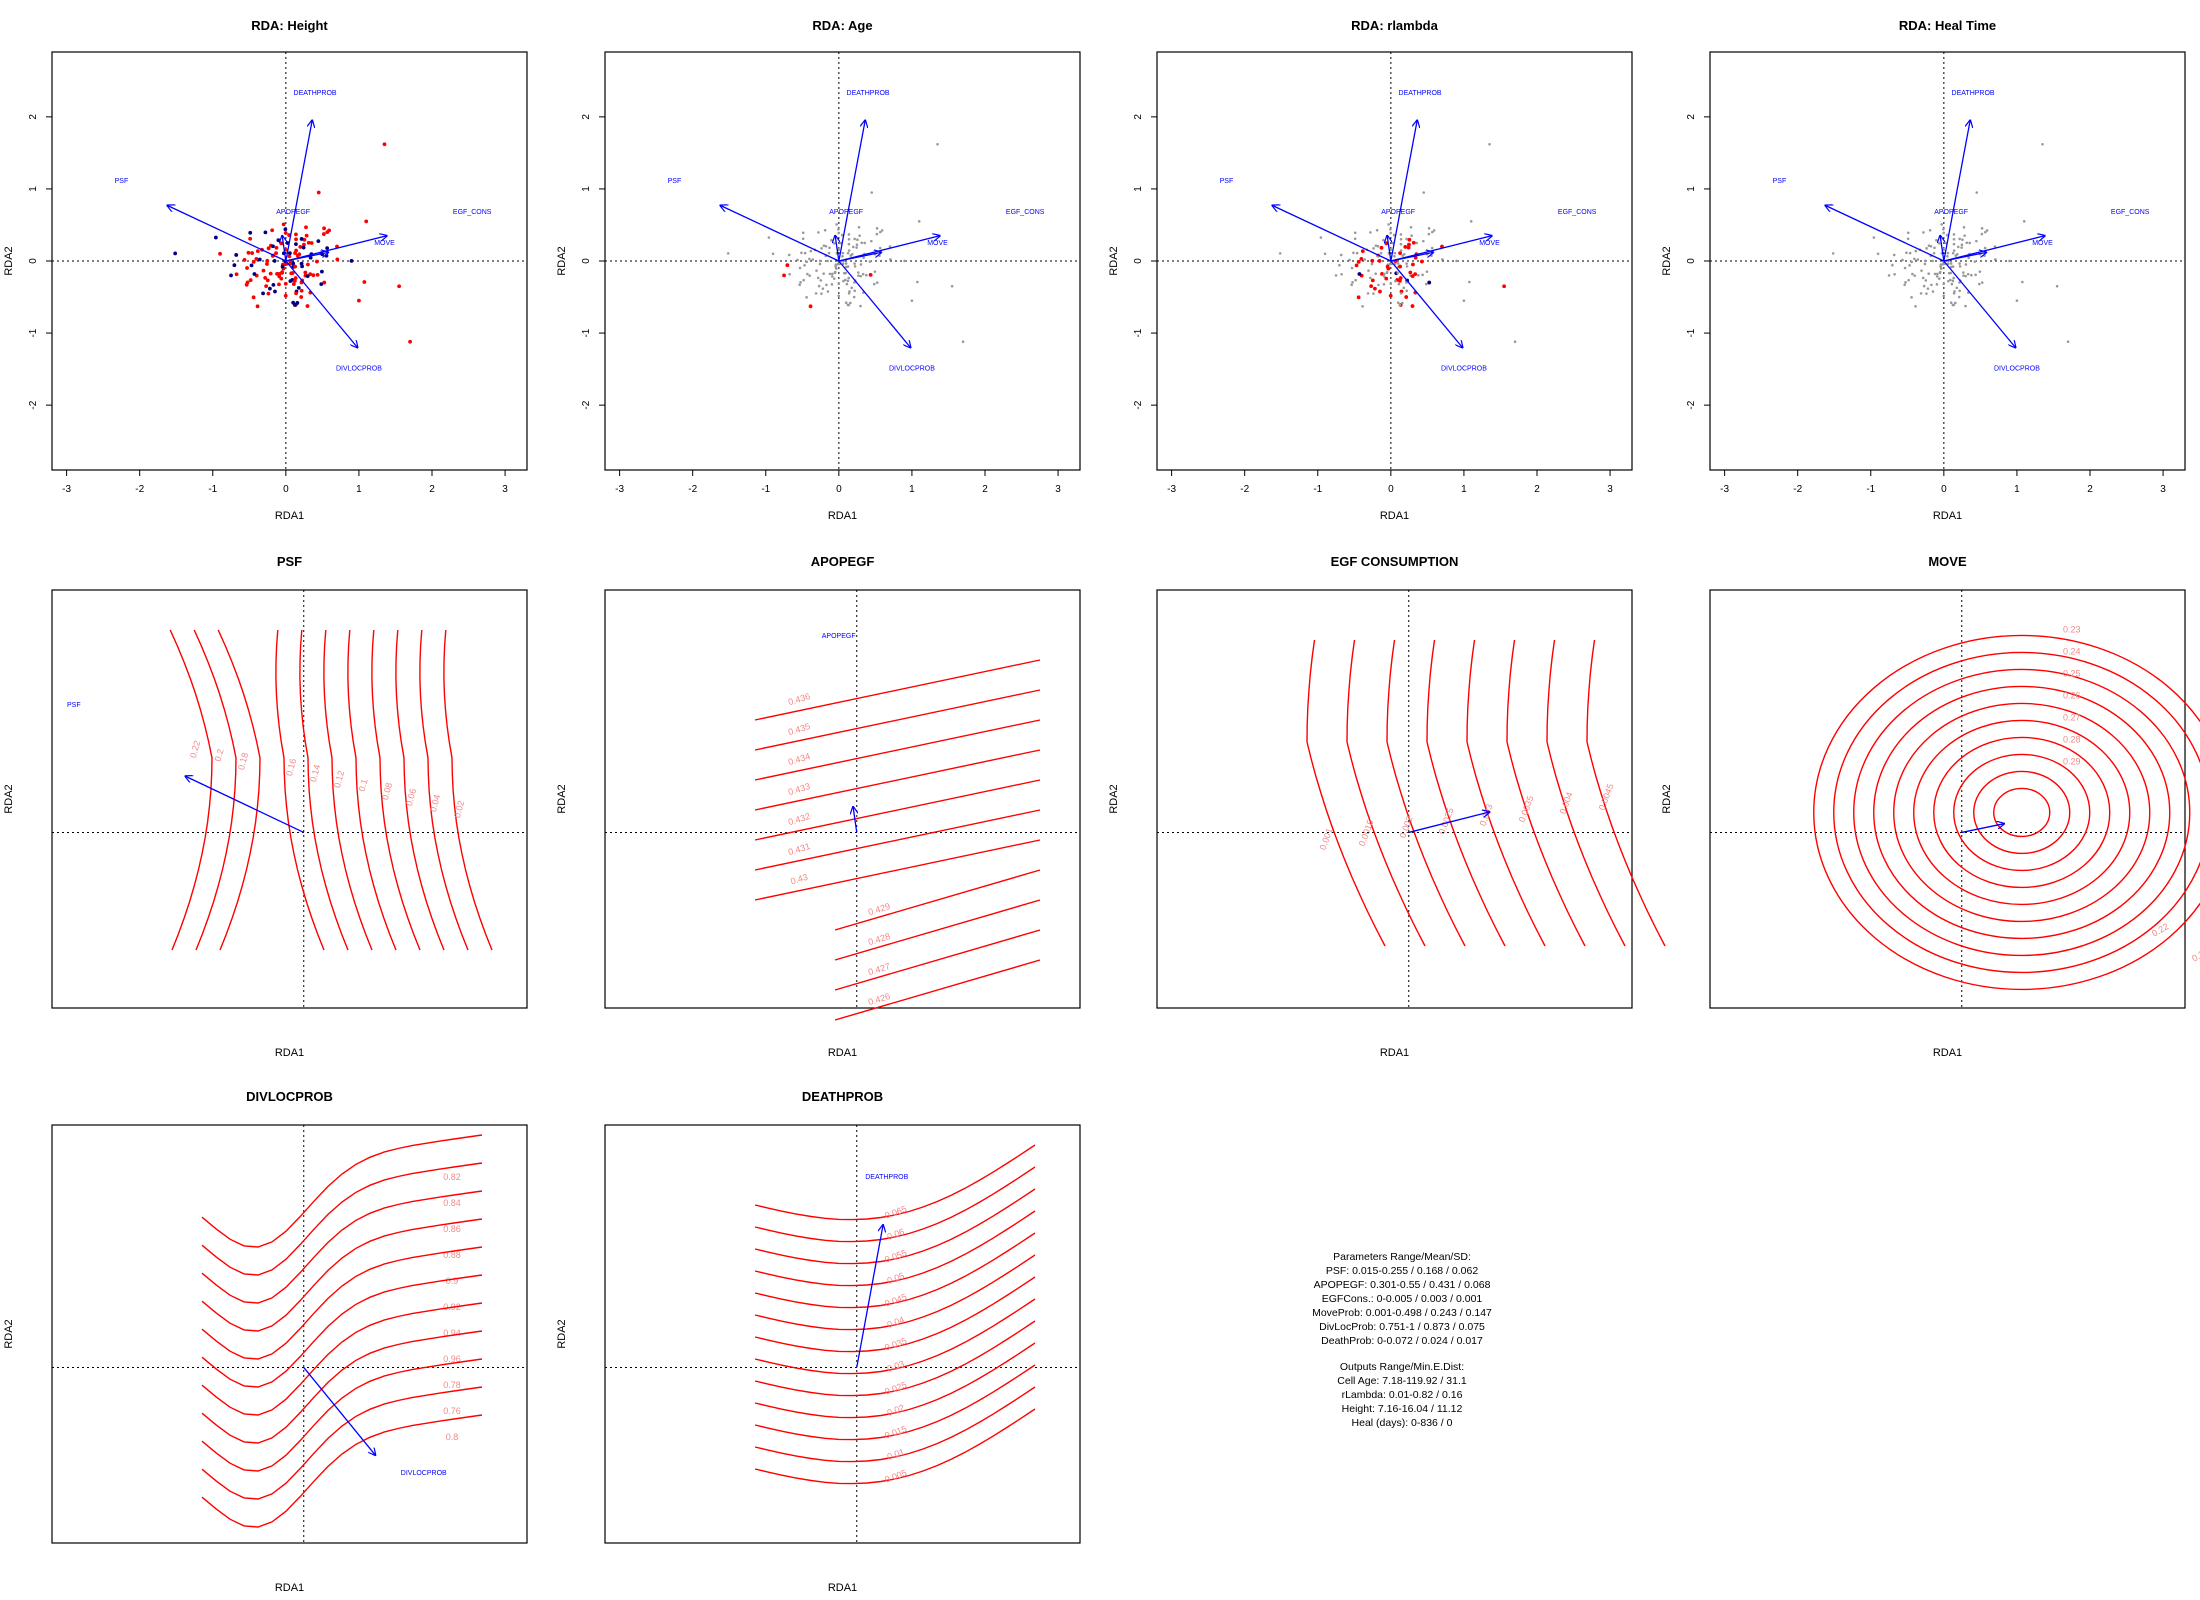  Describe the element at coordinates (1402, 1423) in the screenshot. I see `output-heal: Heal (days): 0-836 / 0` at that location.